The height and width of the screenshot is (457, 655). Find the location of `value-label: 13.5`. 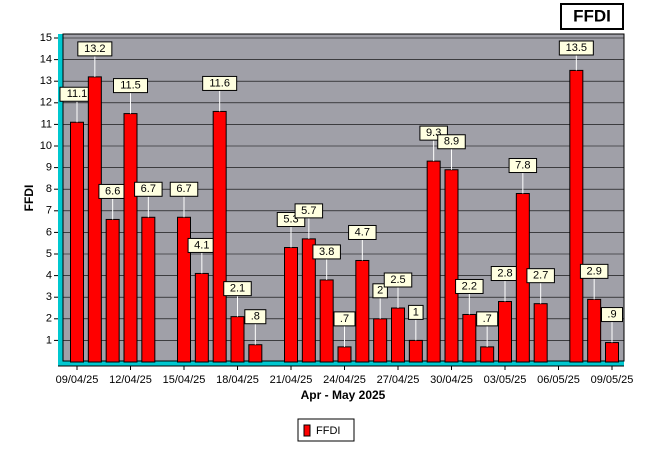

value-label: 13.5 is located at coordinates (576, 48).